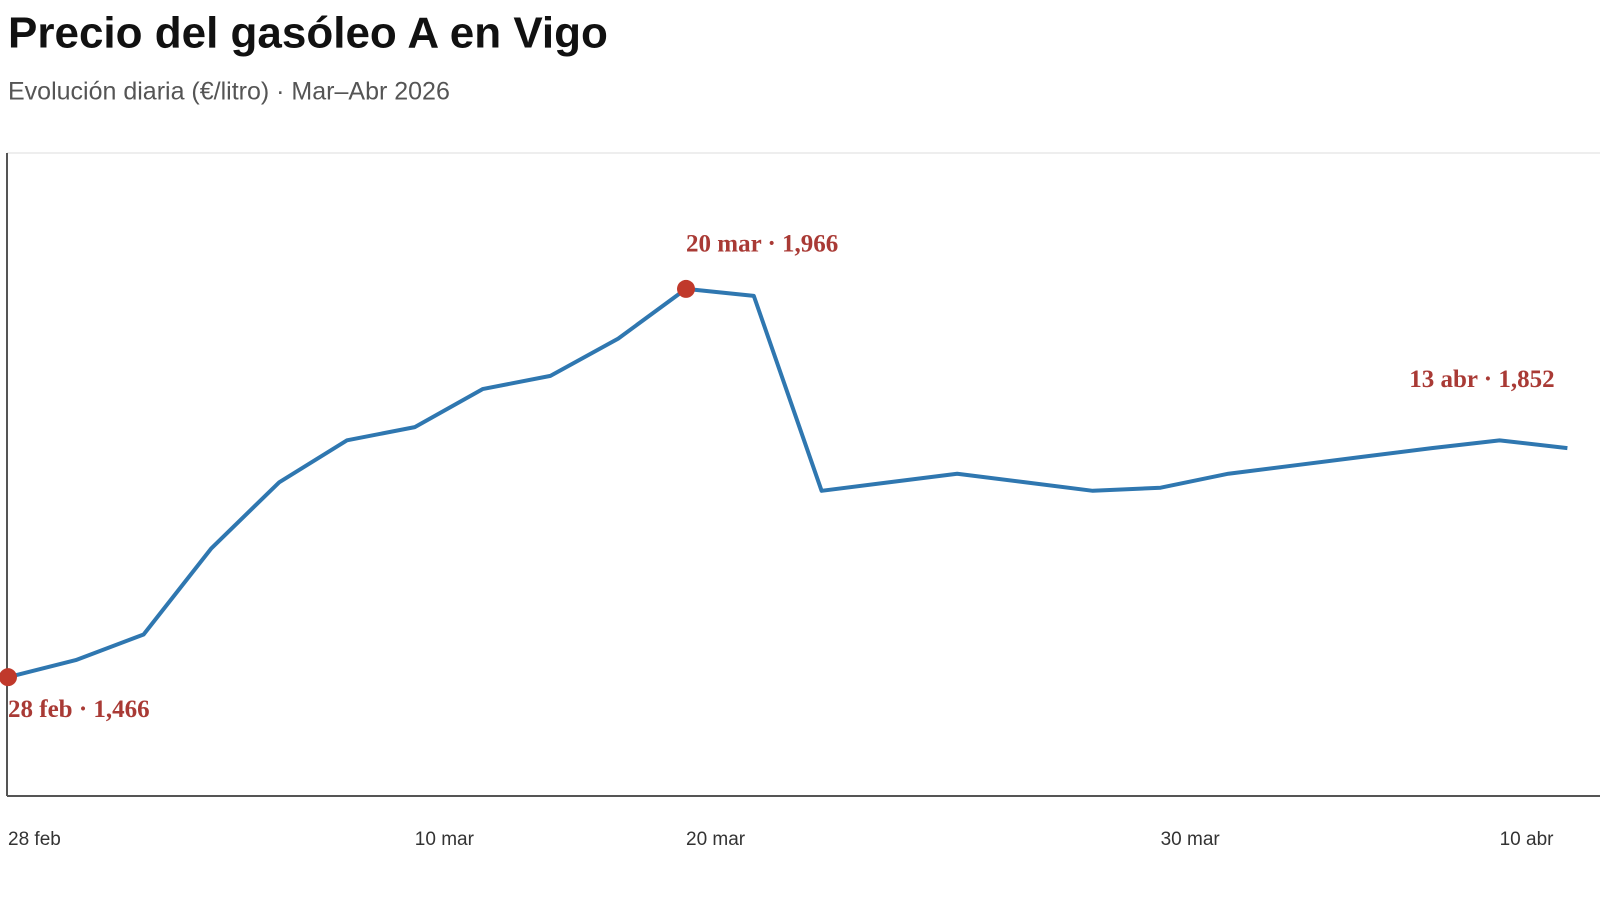 The width and height of the screenshot is (1600, 905). I want to click on x-tick-label: 30 mar, so click(1191, 839).